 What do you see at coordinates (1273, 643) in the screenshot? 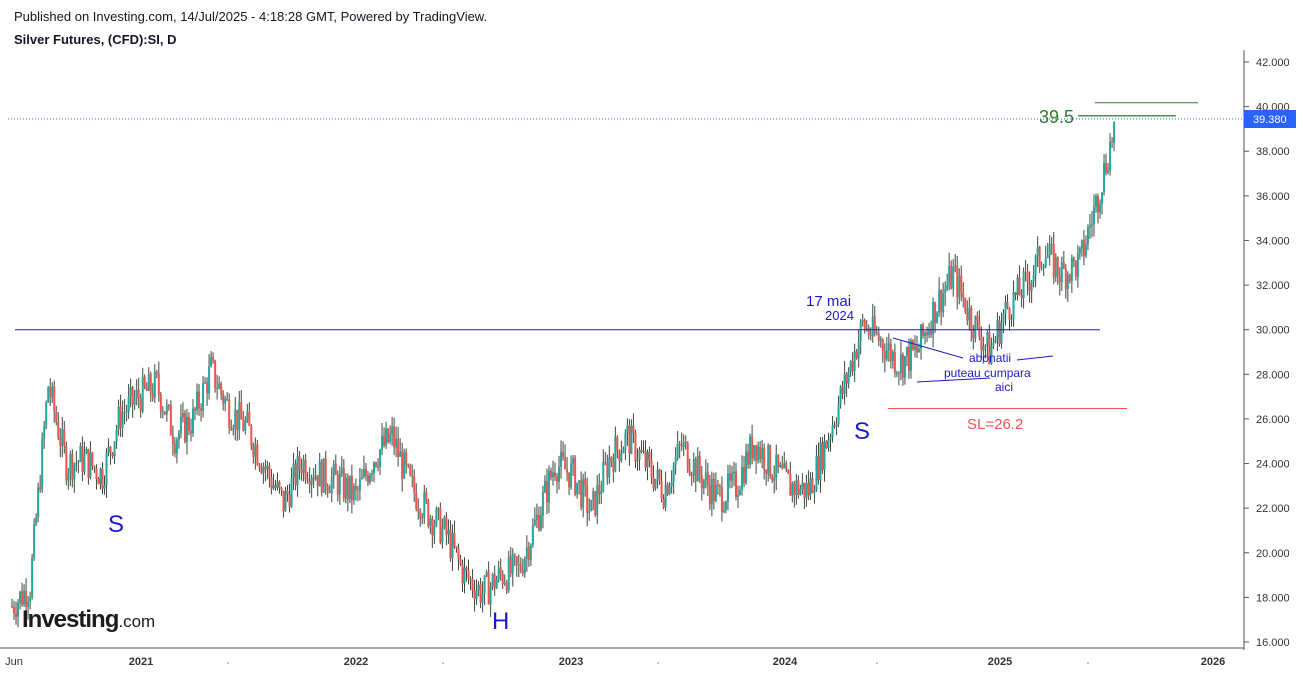
I see `y-tick-label: 16.000` at bounding box center [1273, 643].